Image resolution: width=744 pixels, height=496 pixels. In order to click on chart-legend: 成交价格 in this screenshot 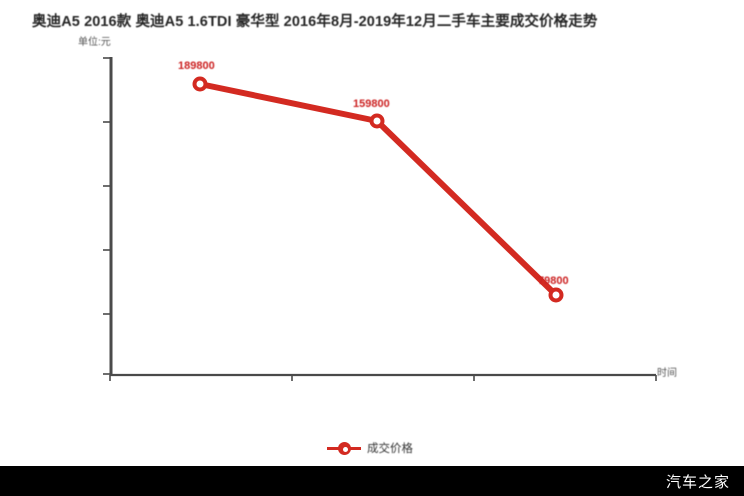, I will do `click(370, 448)`.